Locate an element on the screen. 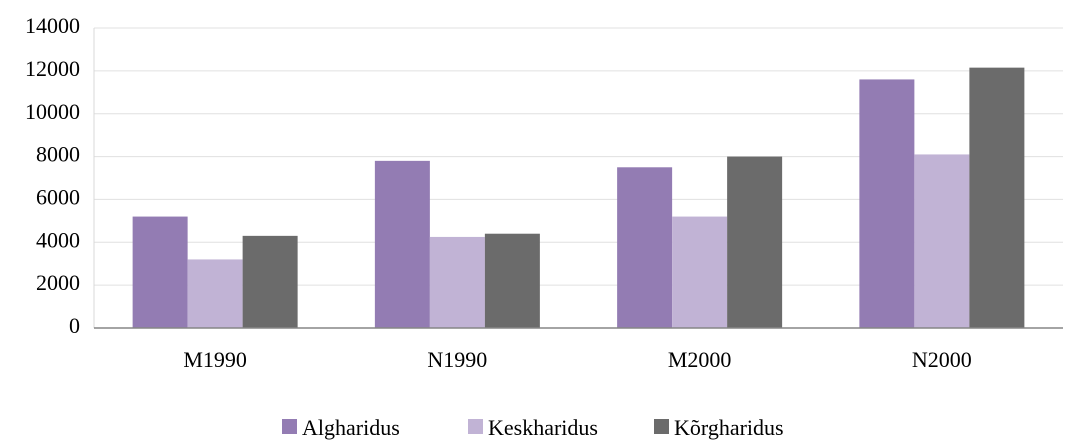 The width and height of the screenshot is (1075, 443). x-tick-label: N2000 is located at coordinates (942, 359).